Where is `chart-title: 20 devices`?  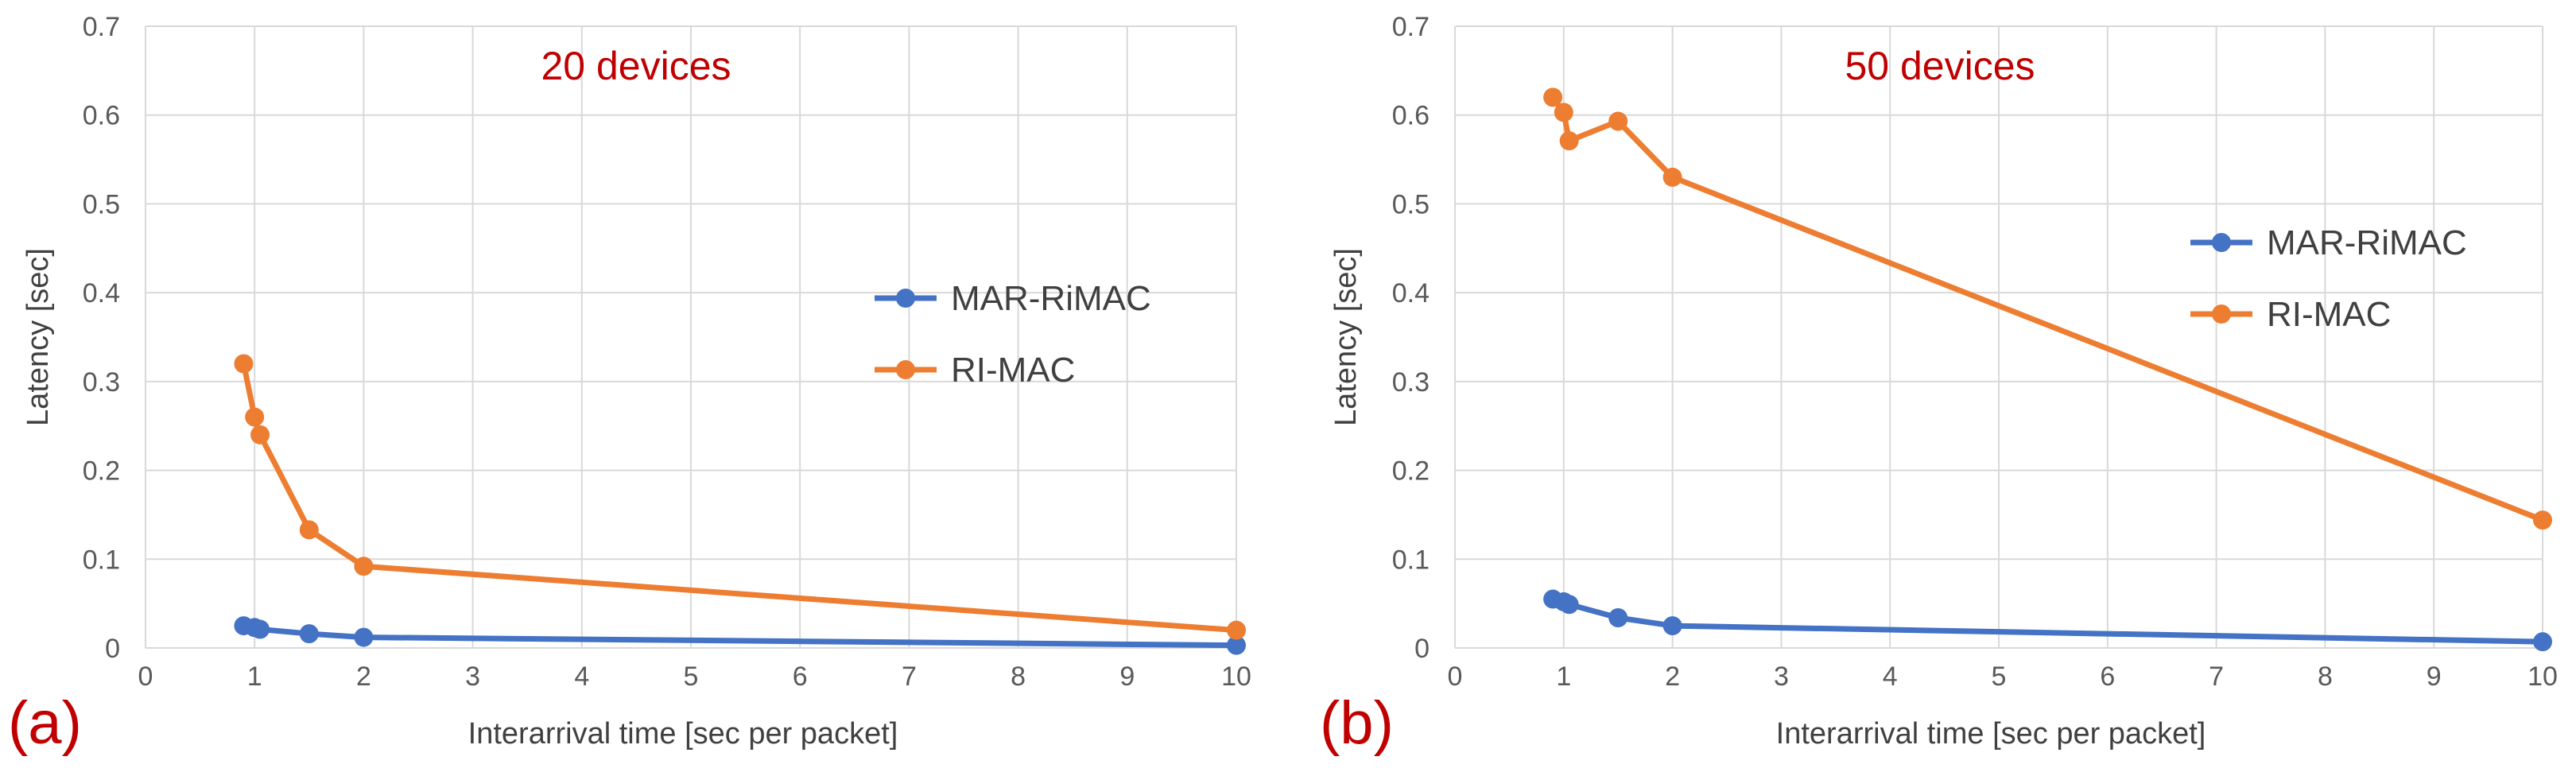
chart-title: 20 devices is located at coordinates (636, 66).